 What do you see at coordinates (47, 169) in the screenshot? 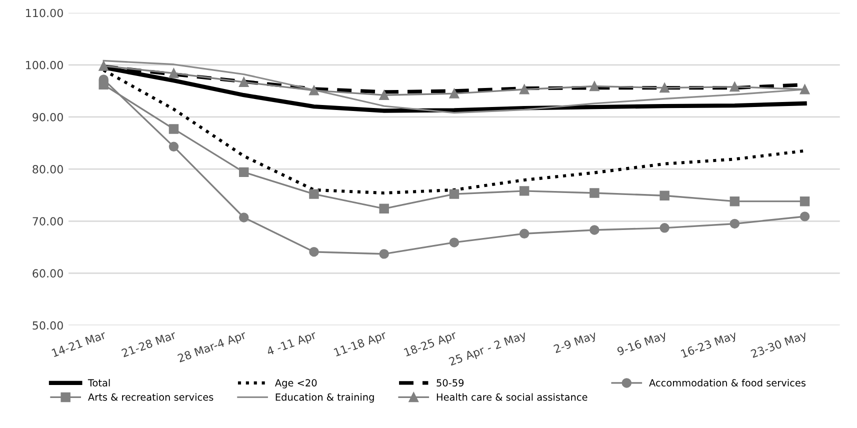
I see `y-tick-label: 80.00` at bounding box center [47, 169].